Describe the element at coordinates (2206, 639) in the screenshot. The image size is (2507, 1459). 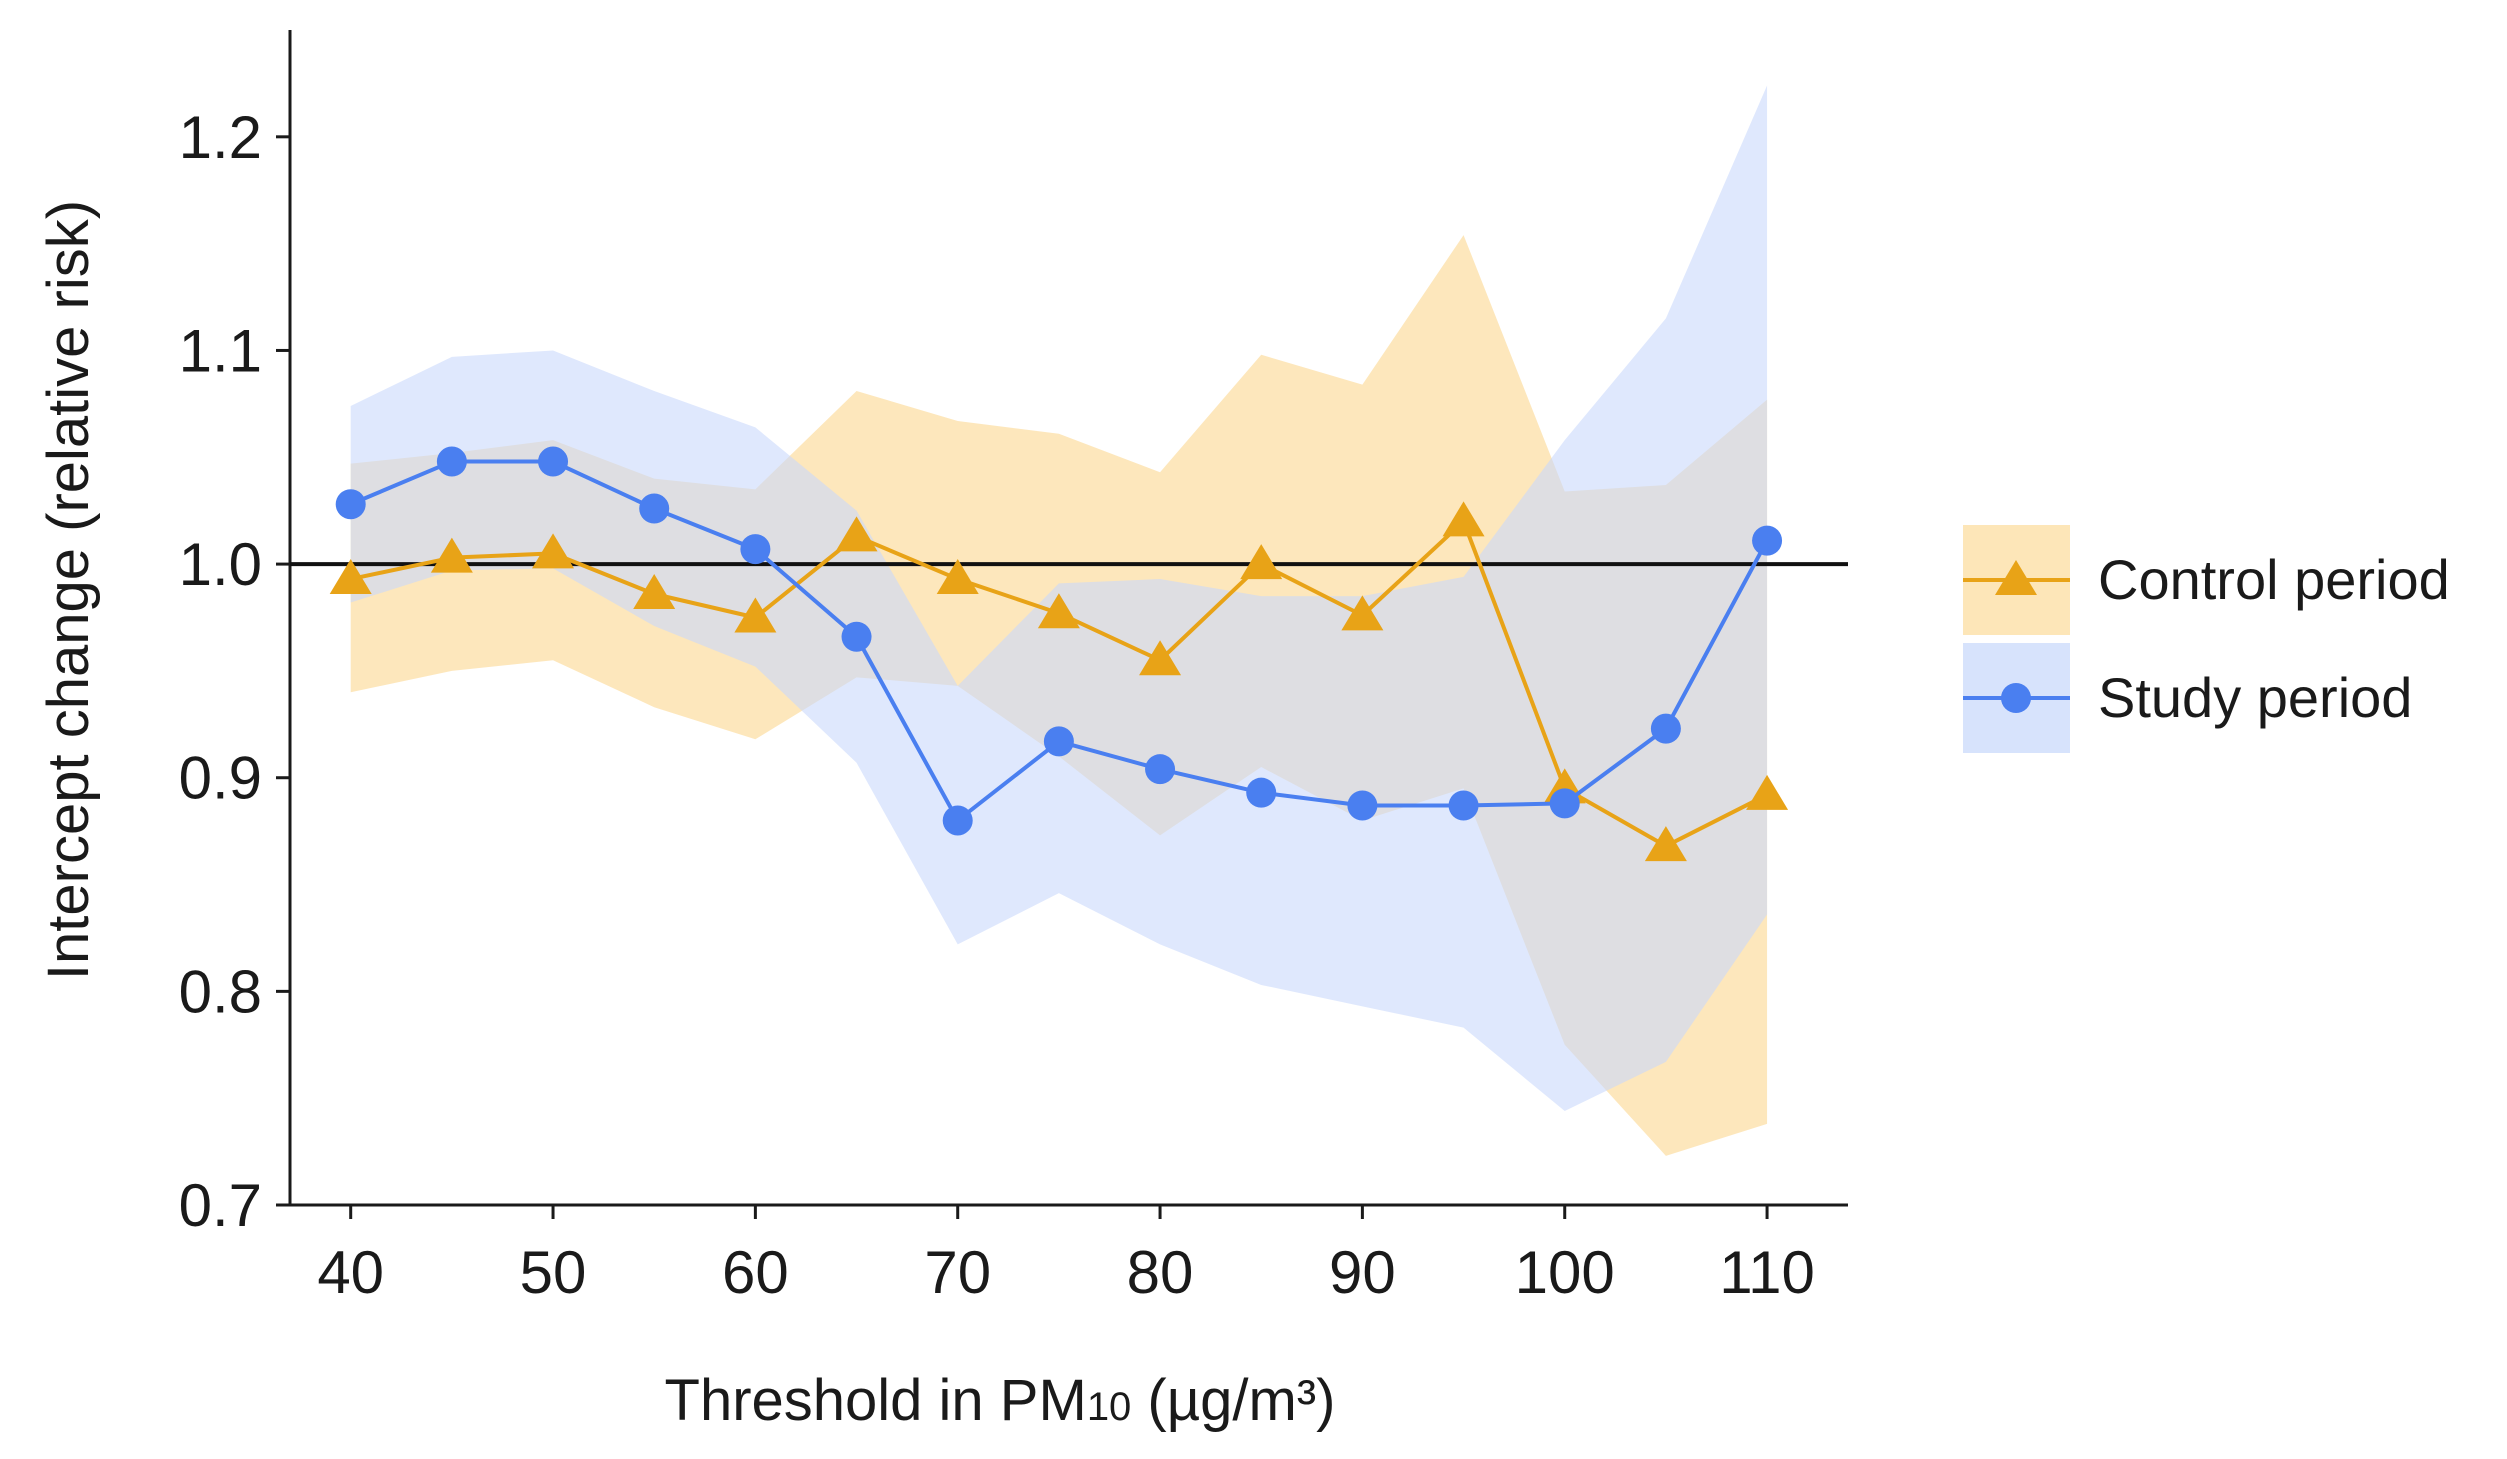
I see `legend: Control period Study period` at that location.